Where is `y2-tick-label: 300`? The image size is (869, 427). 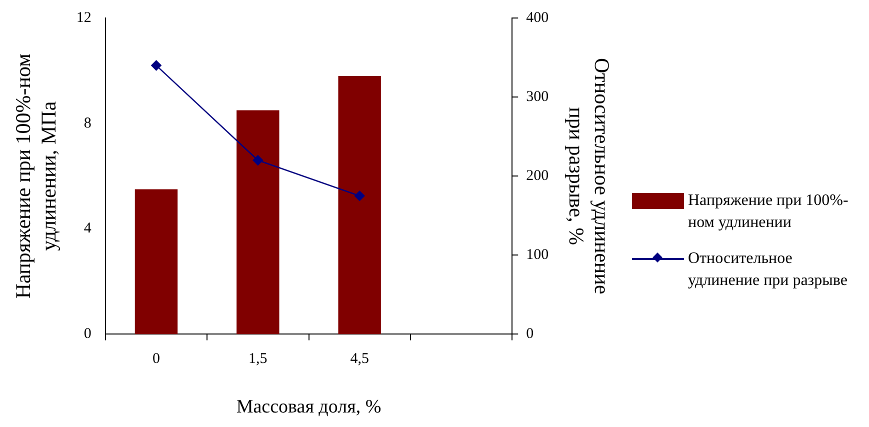 y2-tick-label: 300 is located at coordinates (537, 96).